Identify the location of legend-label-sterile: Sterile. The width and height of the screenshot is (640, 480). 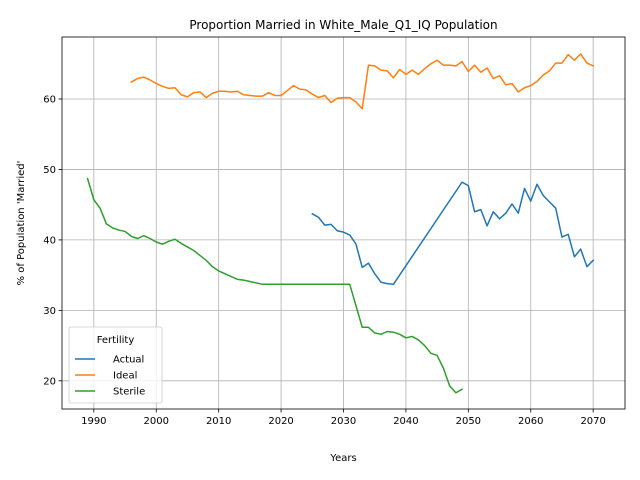
(129, 392).